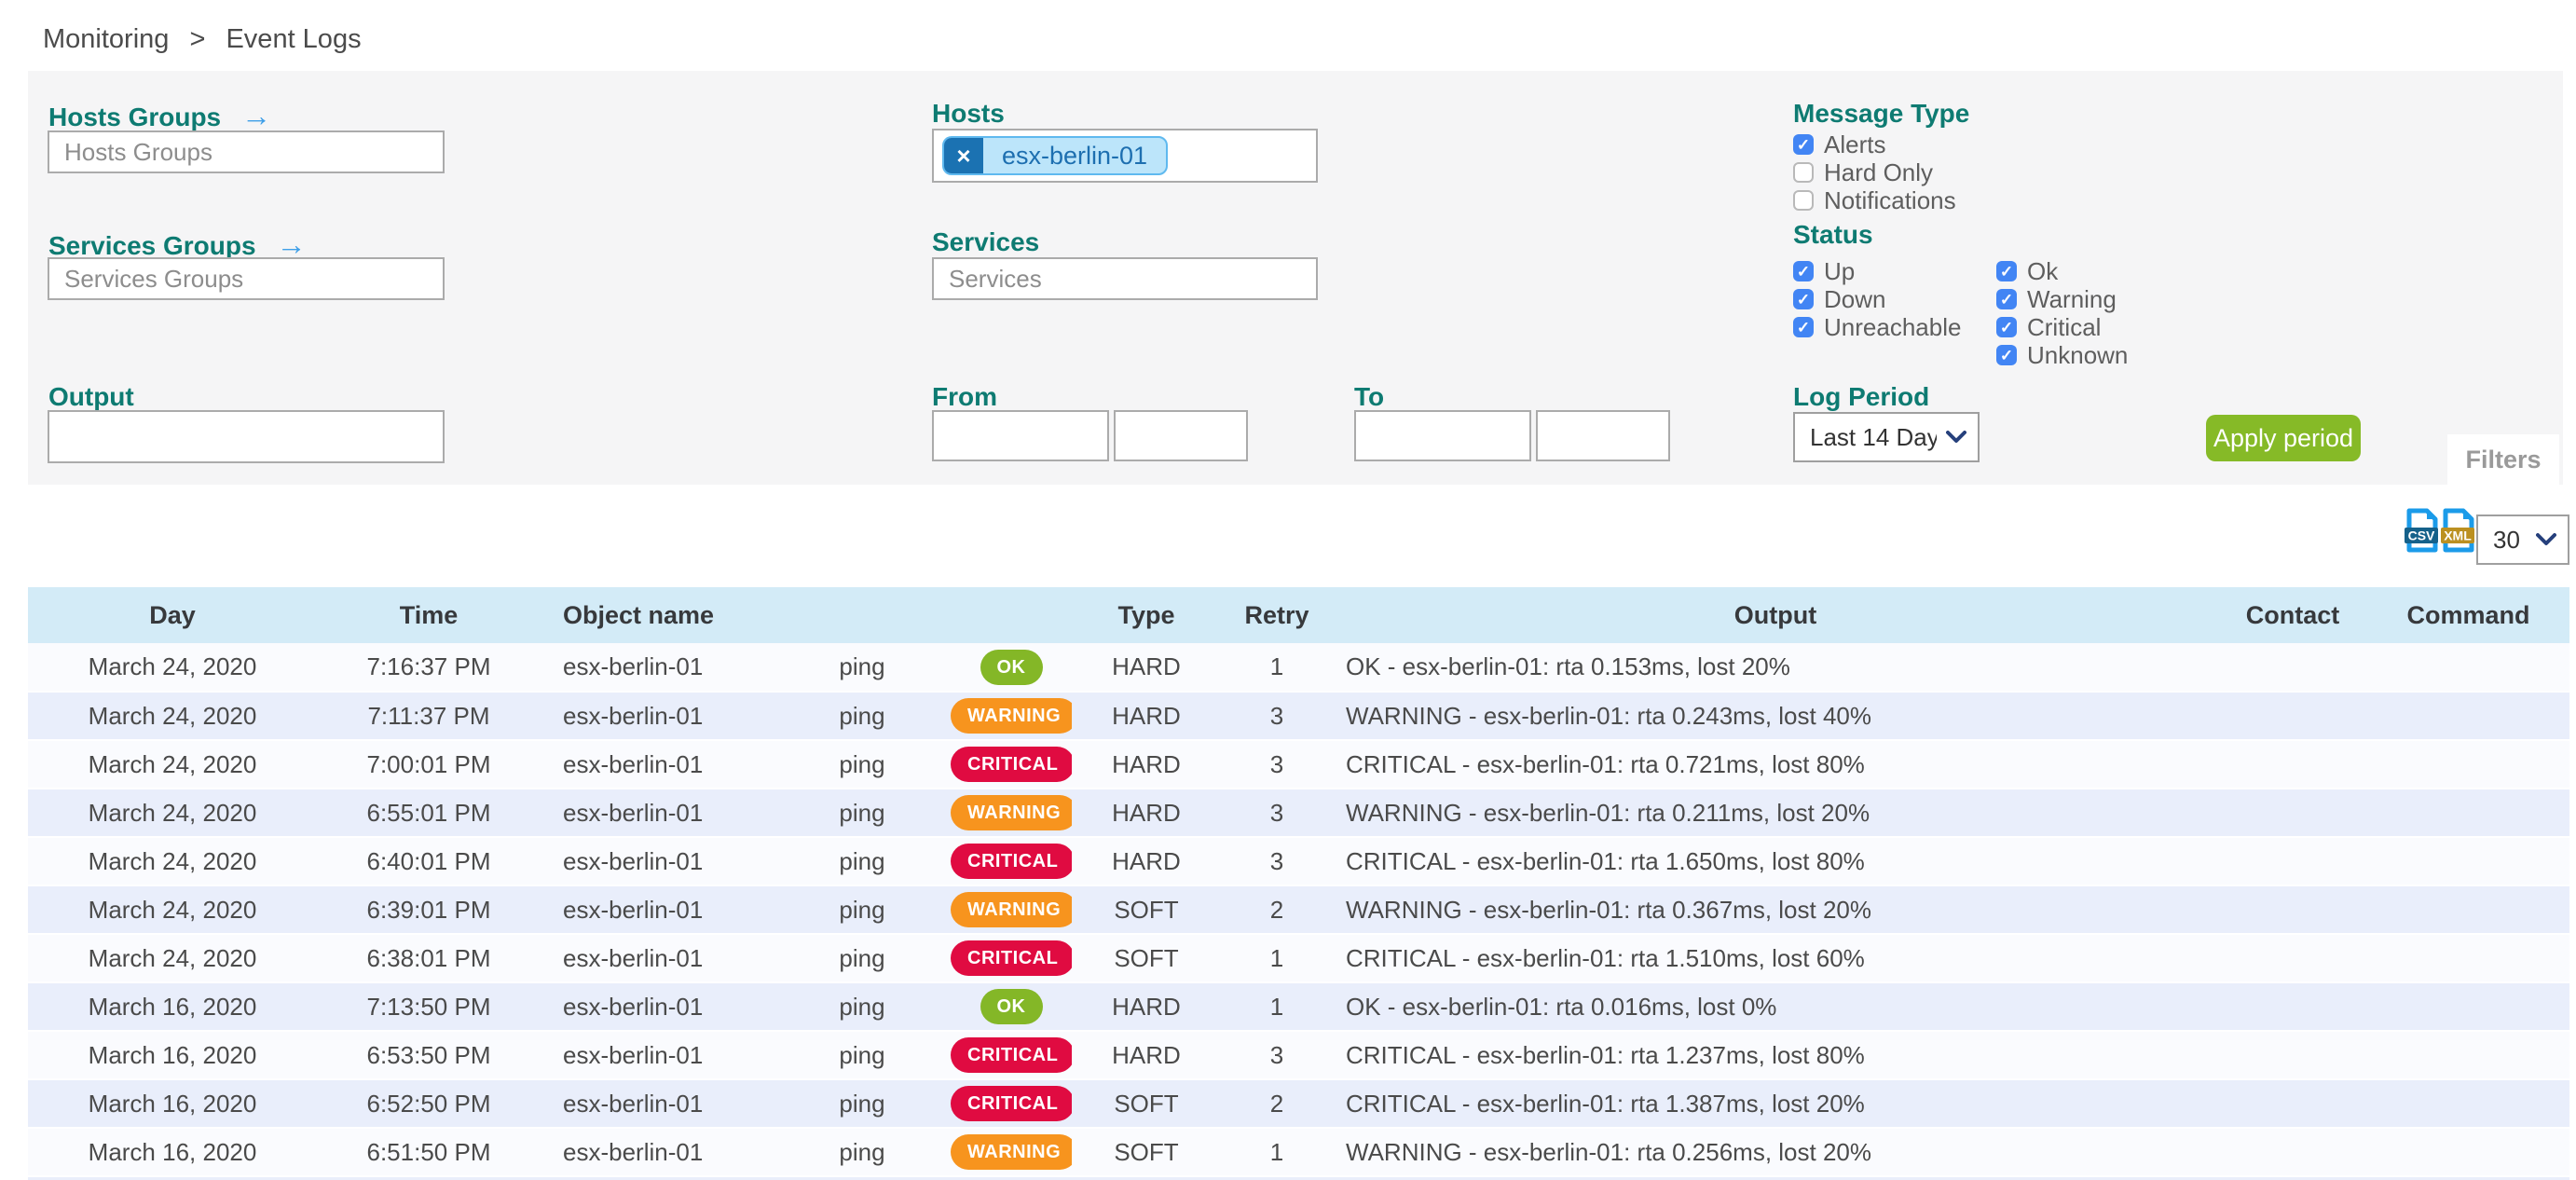 This screenshot has width=2576, height=1180. What do you see at coordinates (1881, 114) in the screenshot?
I see `message-type-label: Message Type` at bounding box center [1881, 114].